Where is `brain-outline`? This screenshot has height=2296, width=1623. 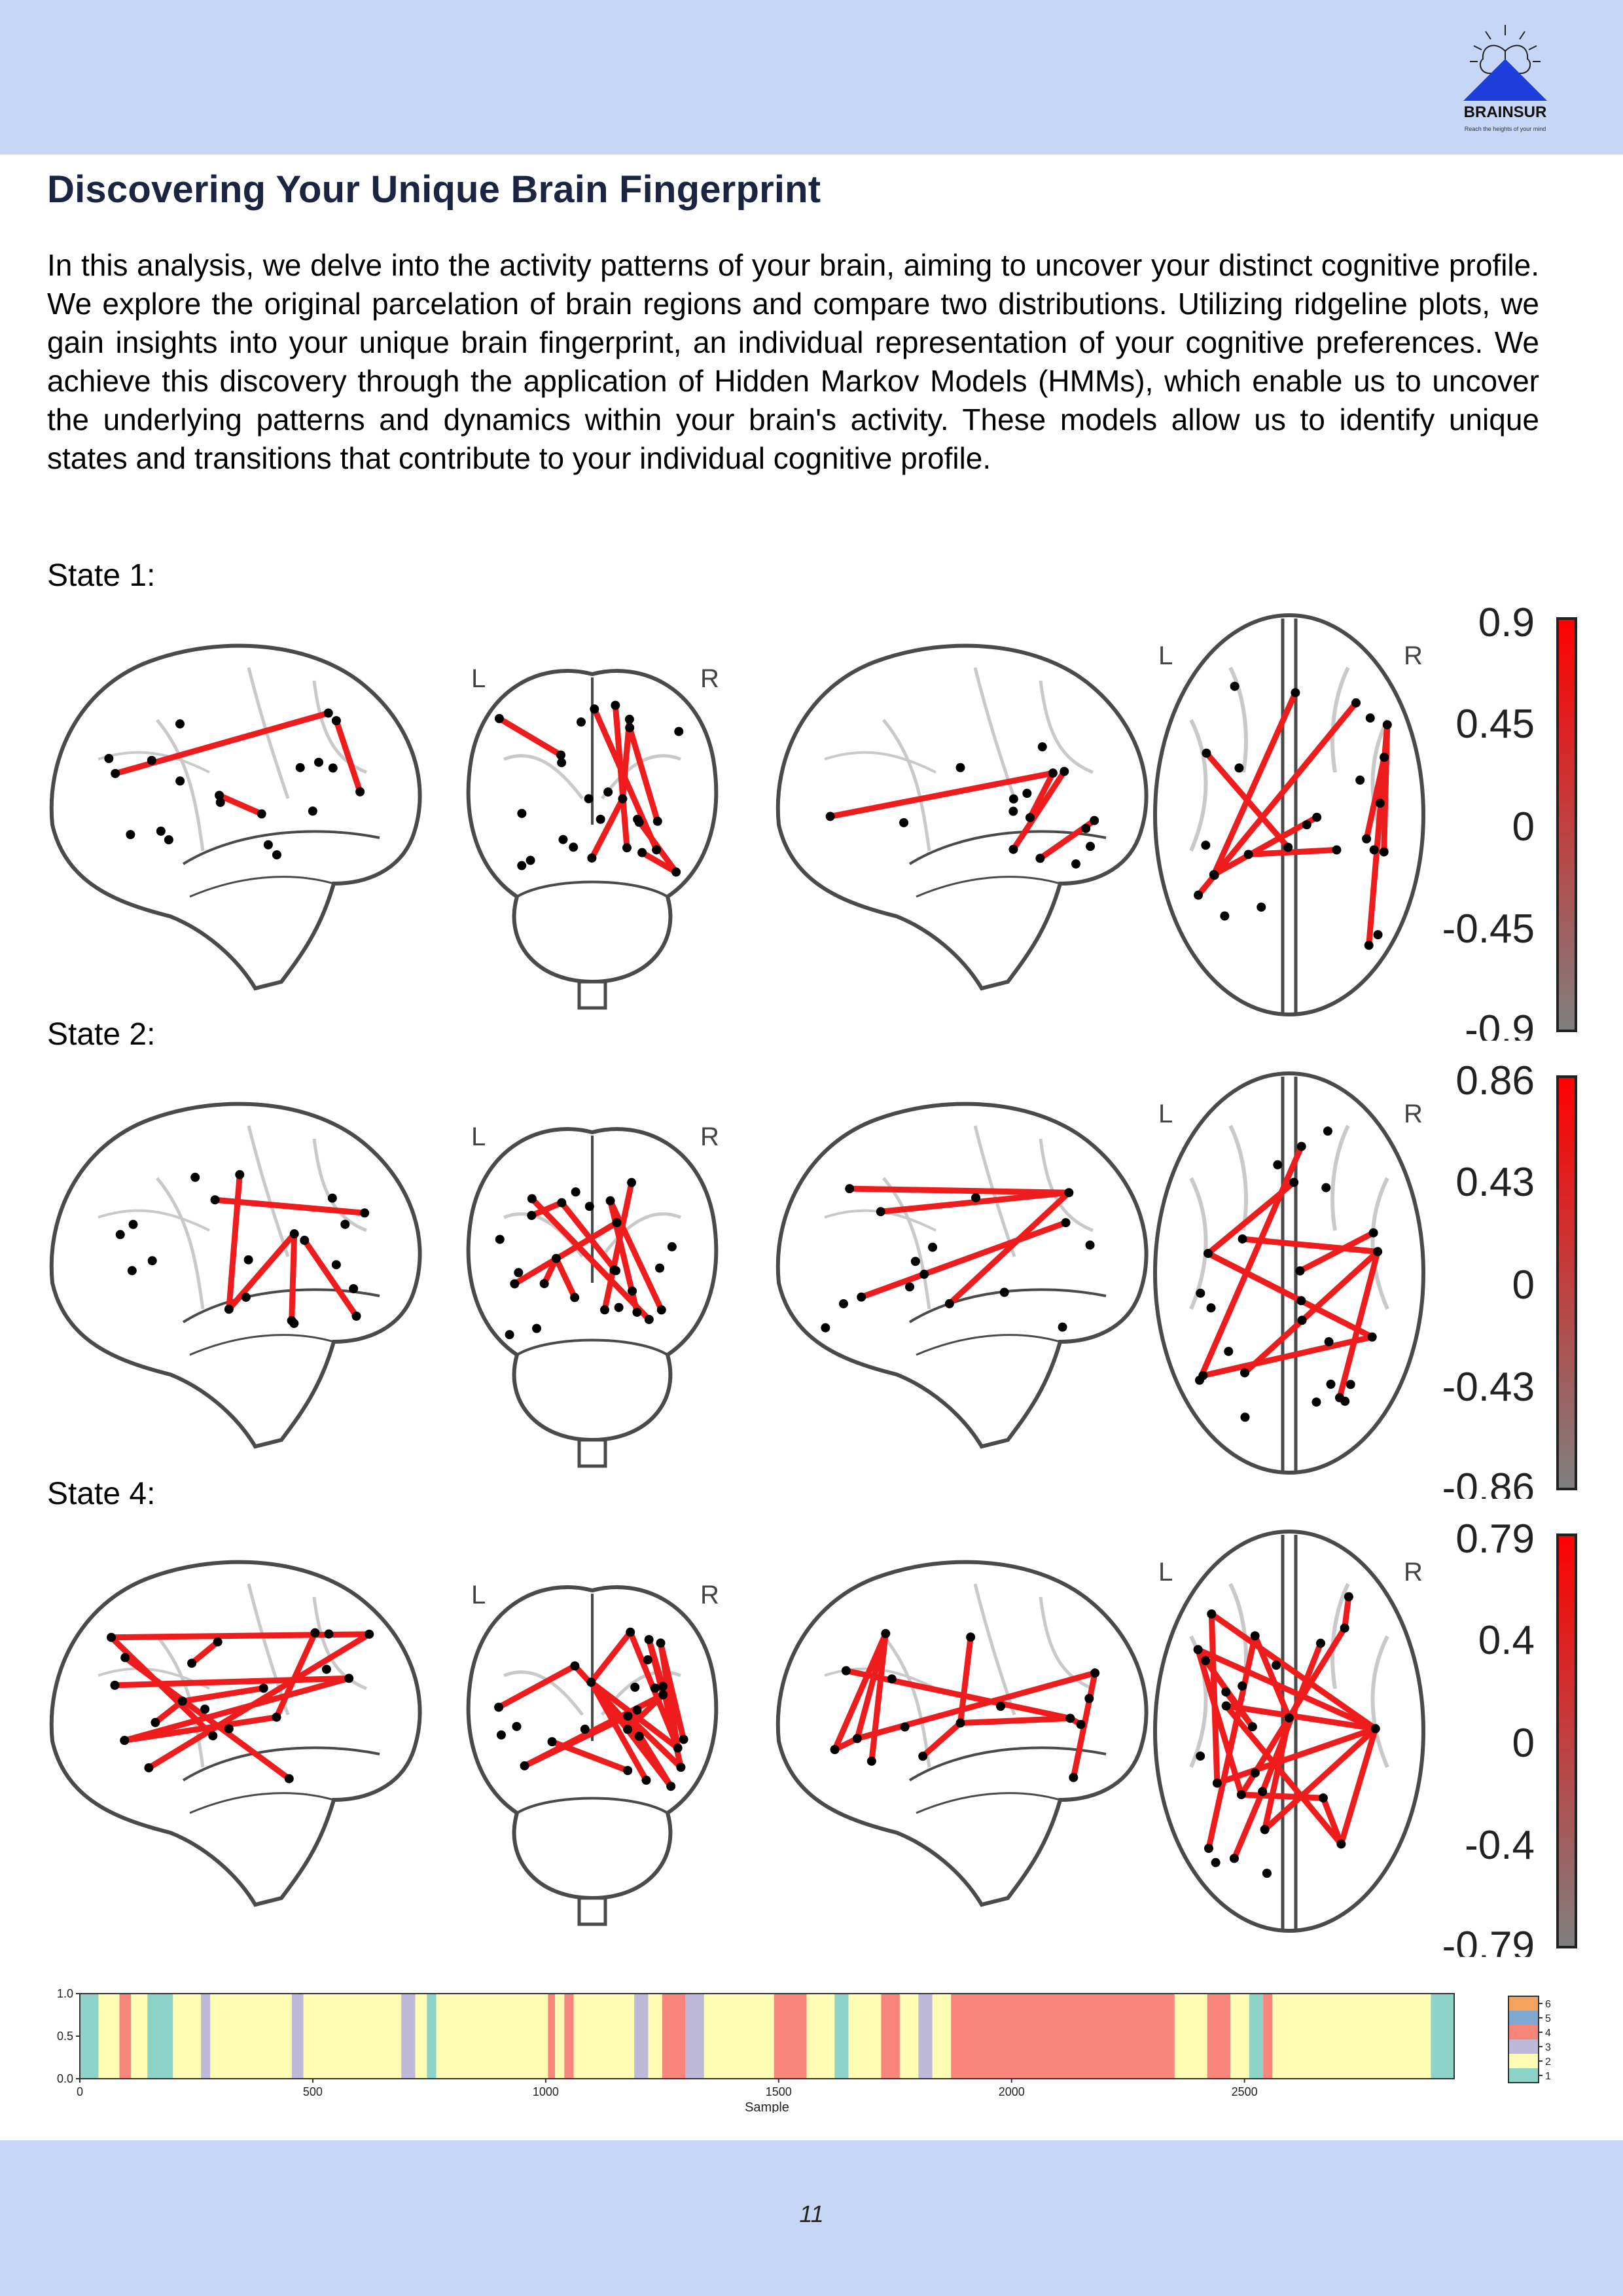 brain-outline is located at coordinates (962, 1733).